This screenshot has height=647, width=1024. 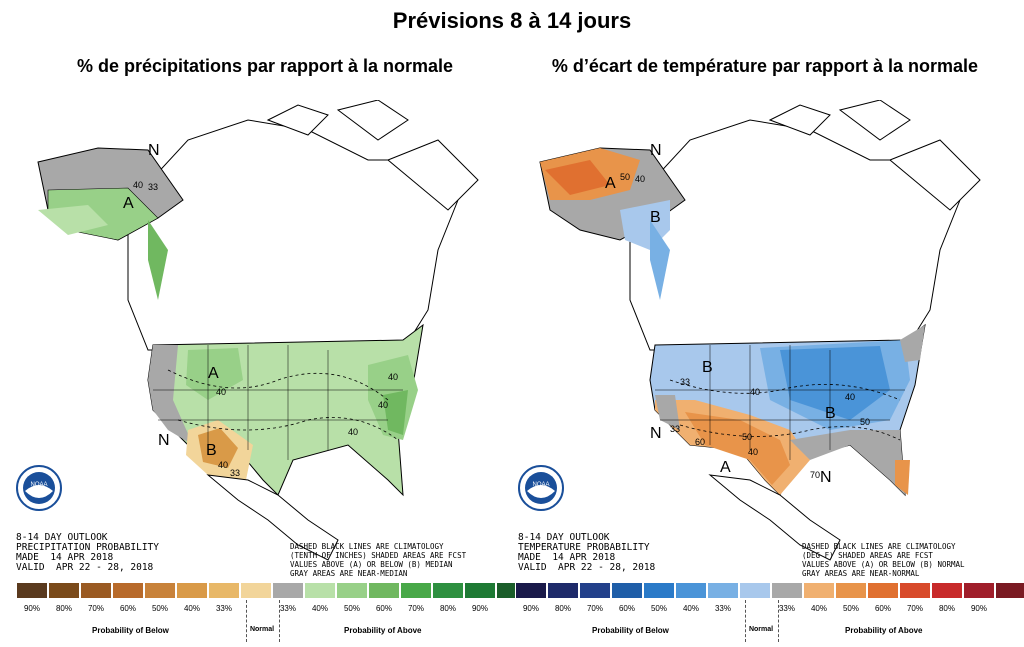 I want to click on temp-normal-label: Normal, so click(x=761, y=629).